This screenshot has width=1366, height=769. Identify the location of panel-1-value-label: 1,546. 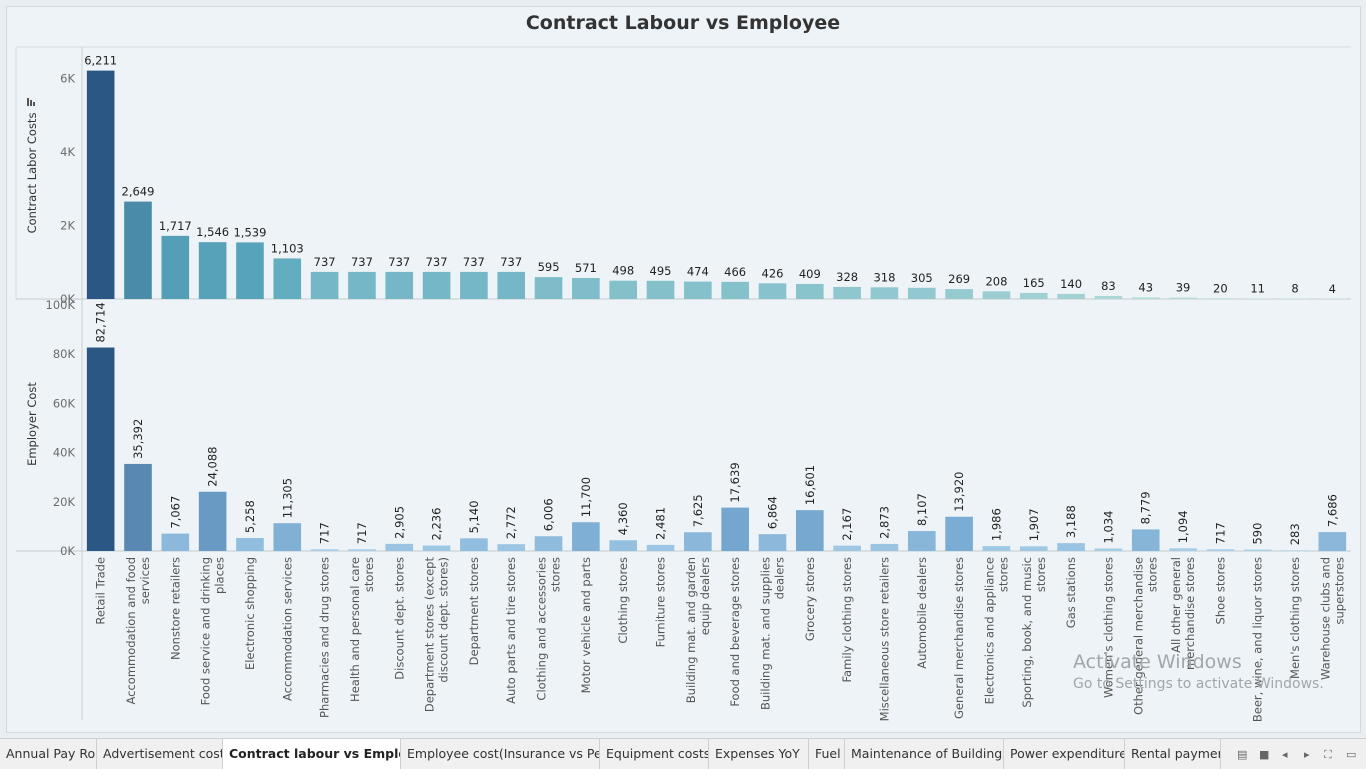
(212, 232).